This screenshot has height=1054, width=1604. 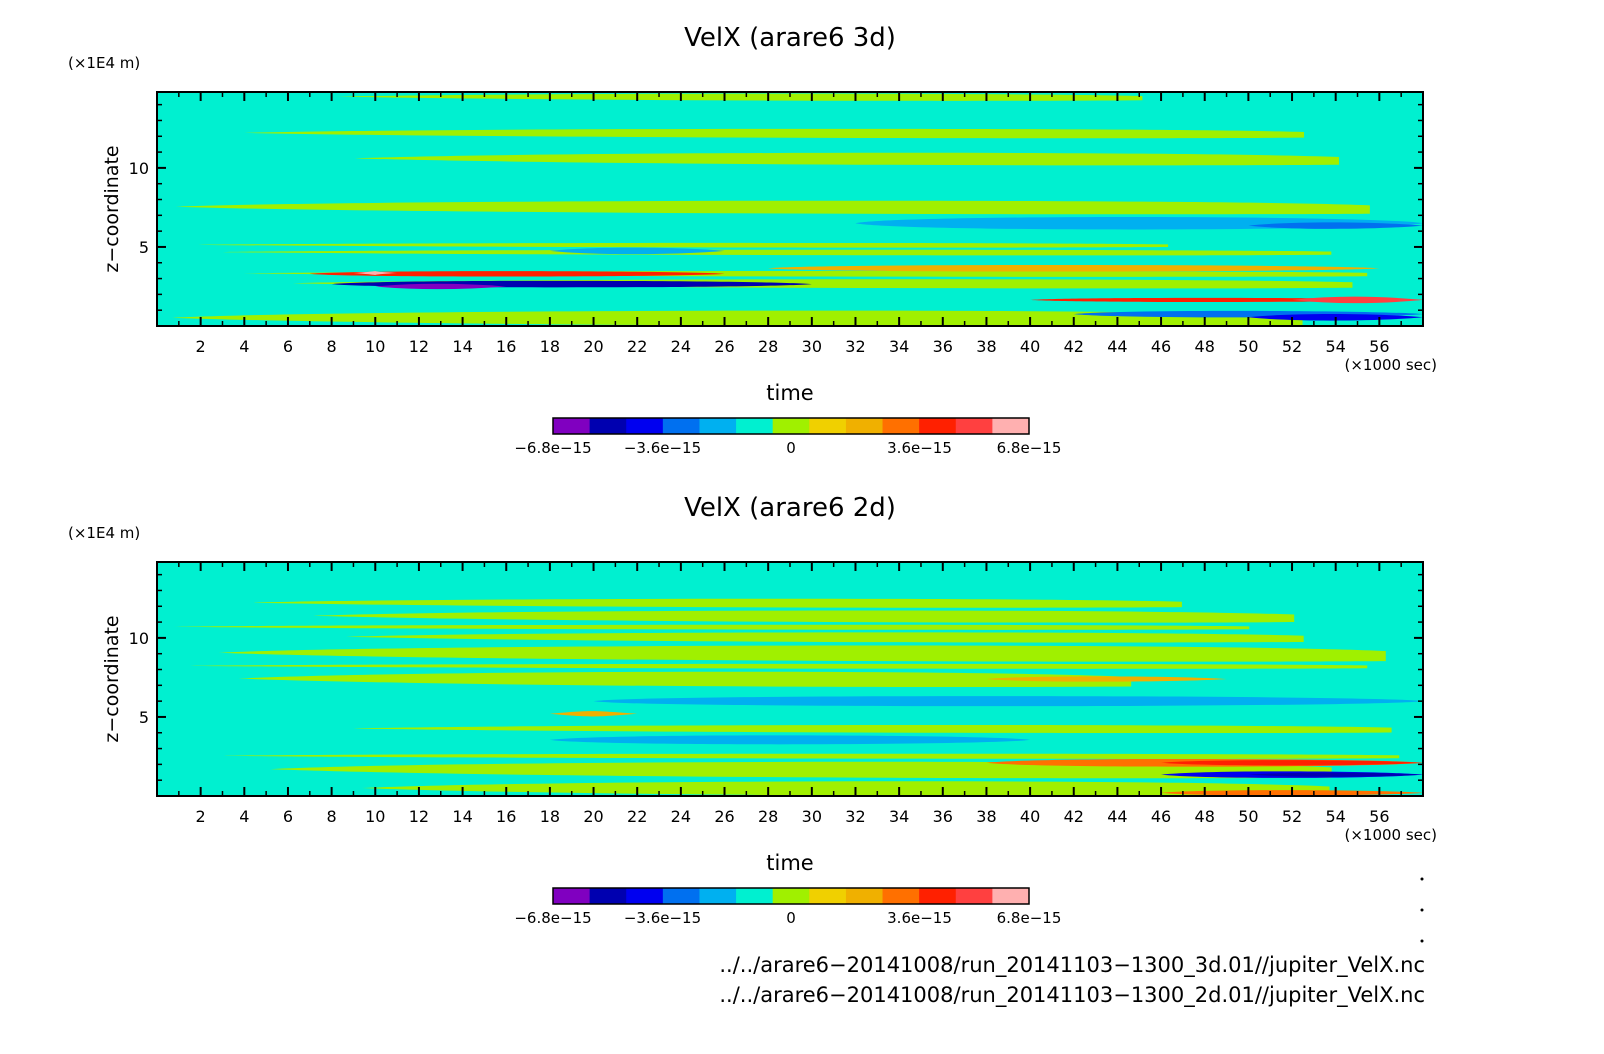 I want to click on chart-title: VelX (arare6 2d), so click(x=790, y=508).